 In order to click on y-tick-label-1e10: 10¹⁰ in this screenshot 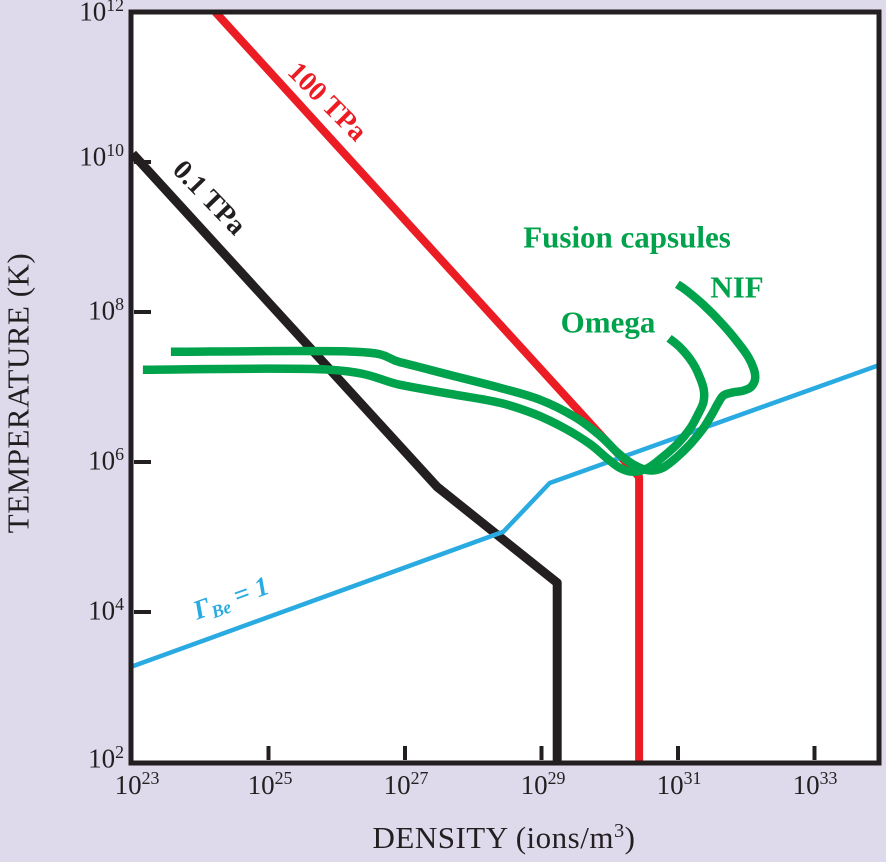, I will do `click(101, 155)`.